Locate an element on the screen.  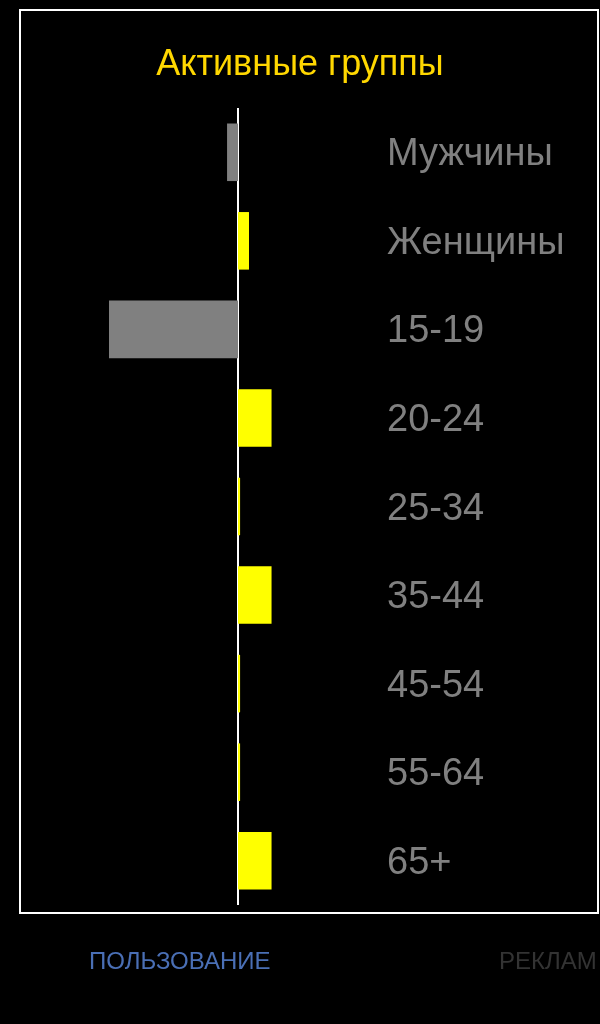
y-tick-label: 45-54 is located at coordinates (436, 684).